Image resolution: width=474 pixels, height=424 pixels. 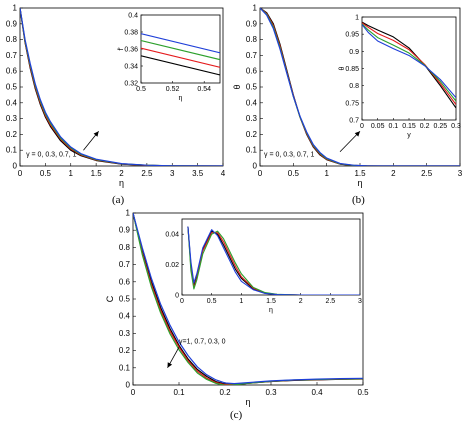 What do you see at coordinates (133, 392) in the screenshot?
I see `chart-c-xtick-label: 0` at bounding box center [133, 392].